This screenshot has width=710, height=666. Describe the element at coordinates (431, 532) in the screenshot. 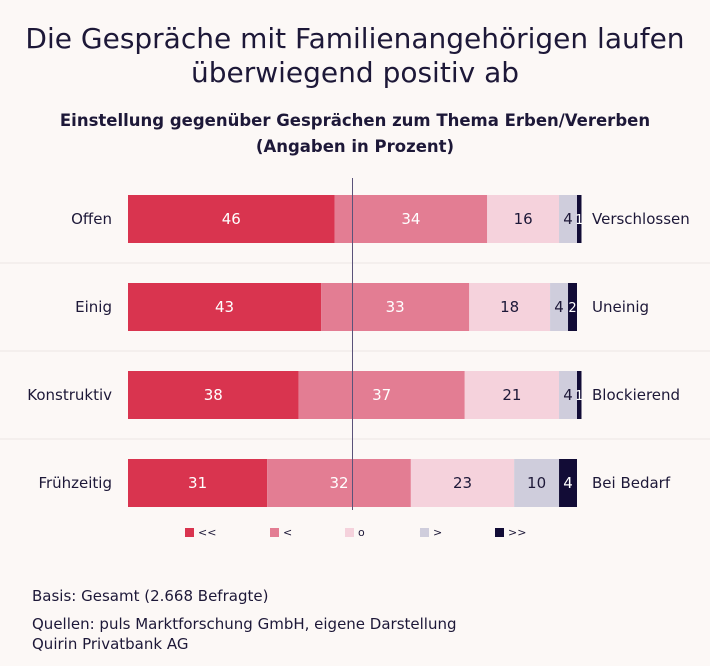

I see `legend-item: >` at that location.